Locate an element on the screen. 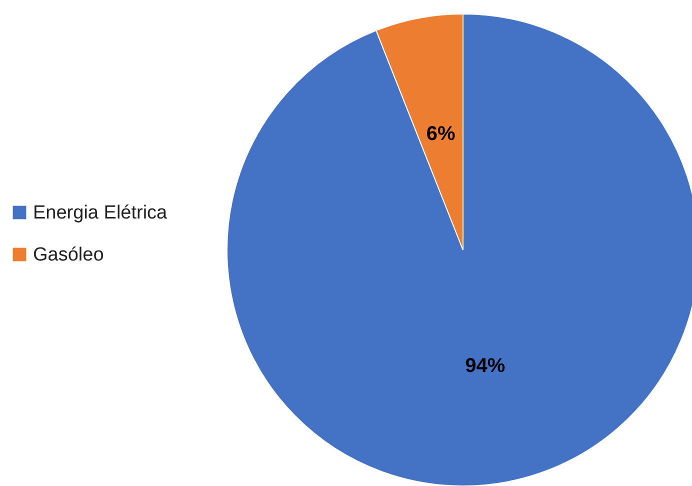 The width and height of the screenshot is (692, 486). legend-label: Energia Elétrica is located at coordinates (100, 213).